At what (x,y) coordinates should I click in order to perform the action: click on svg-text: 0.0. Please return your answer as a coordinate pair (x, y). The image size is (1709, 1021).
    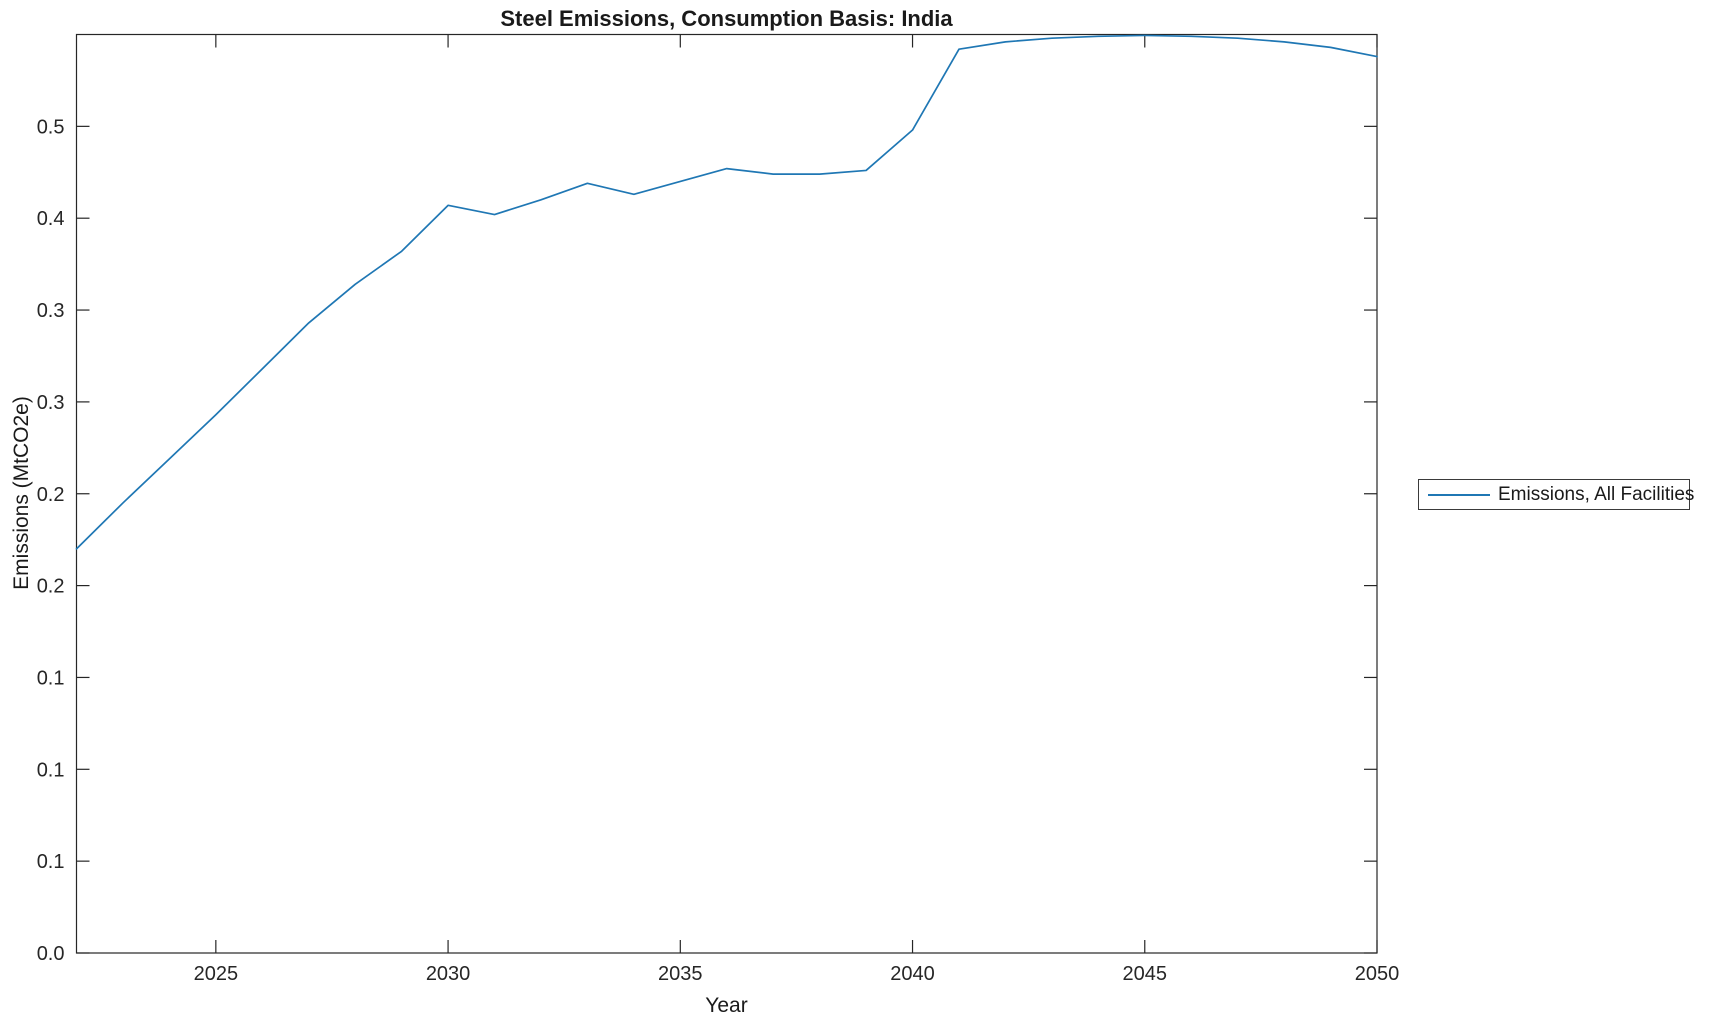
    Looking at the image, I should click on (51, 954).